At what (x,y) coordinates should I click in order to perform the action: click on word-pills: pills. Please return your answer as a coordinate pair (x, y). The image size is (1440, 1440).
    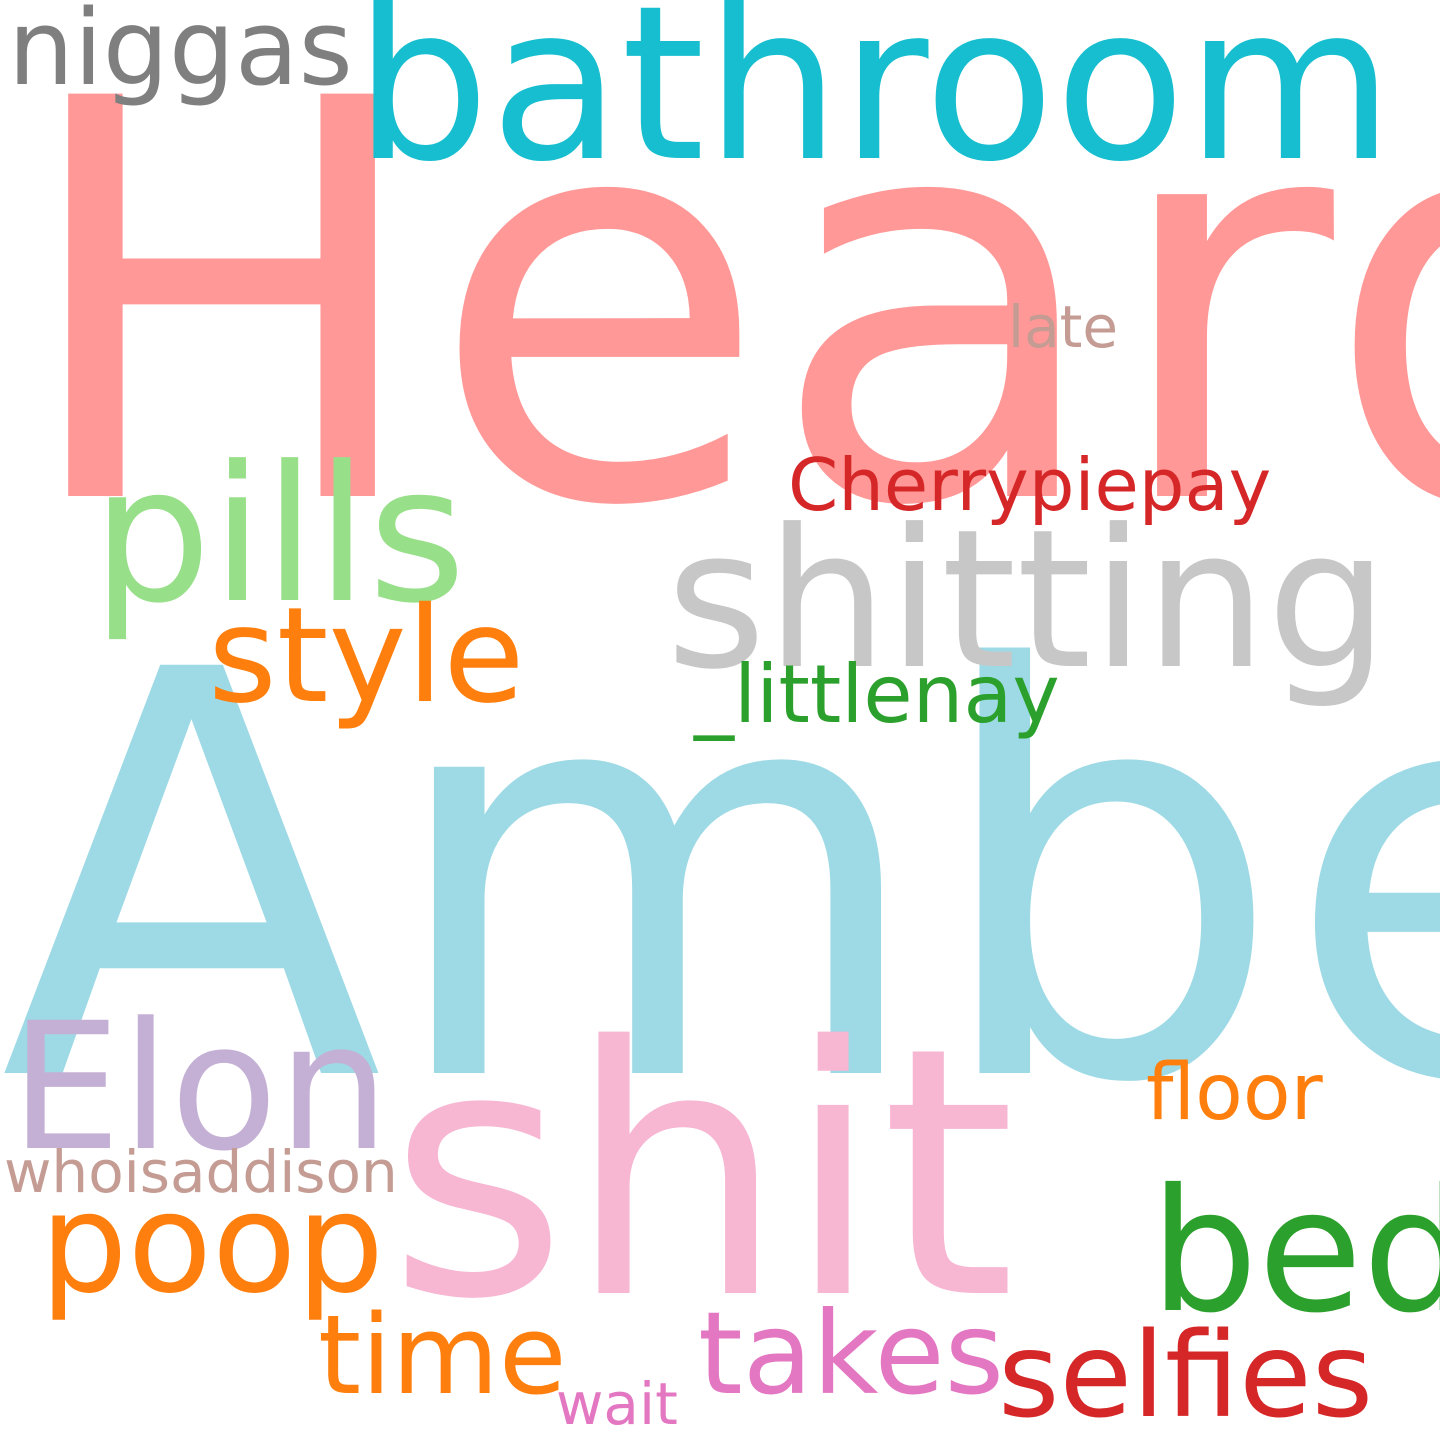
    Looking at the image, I should click on (279, 535).